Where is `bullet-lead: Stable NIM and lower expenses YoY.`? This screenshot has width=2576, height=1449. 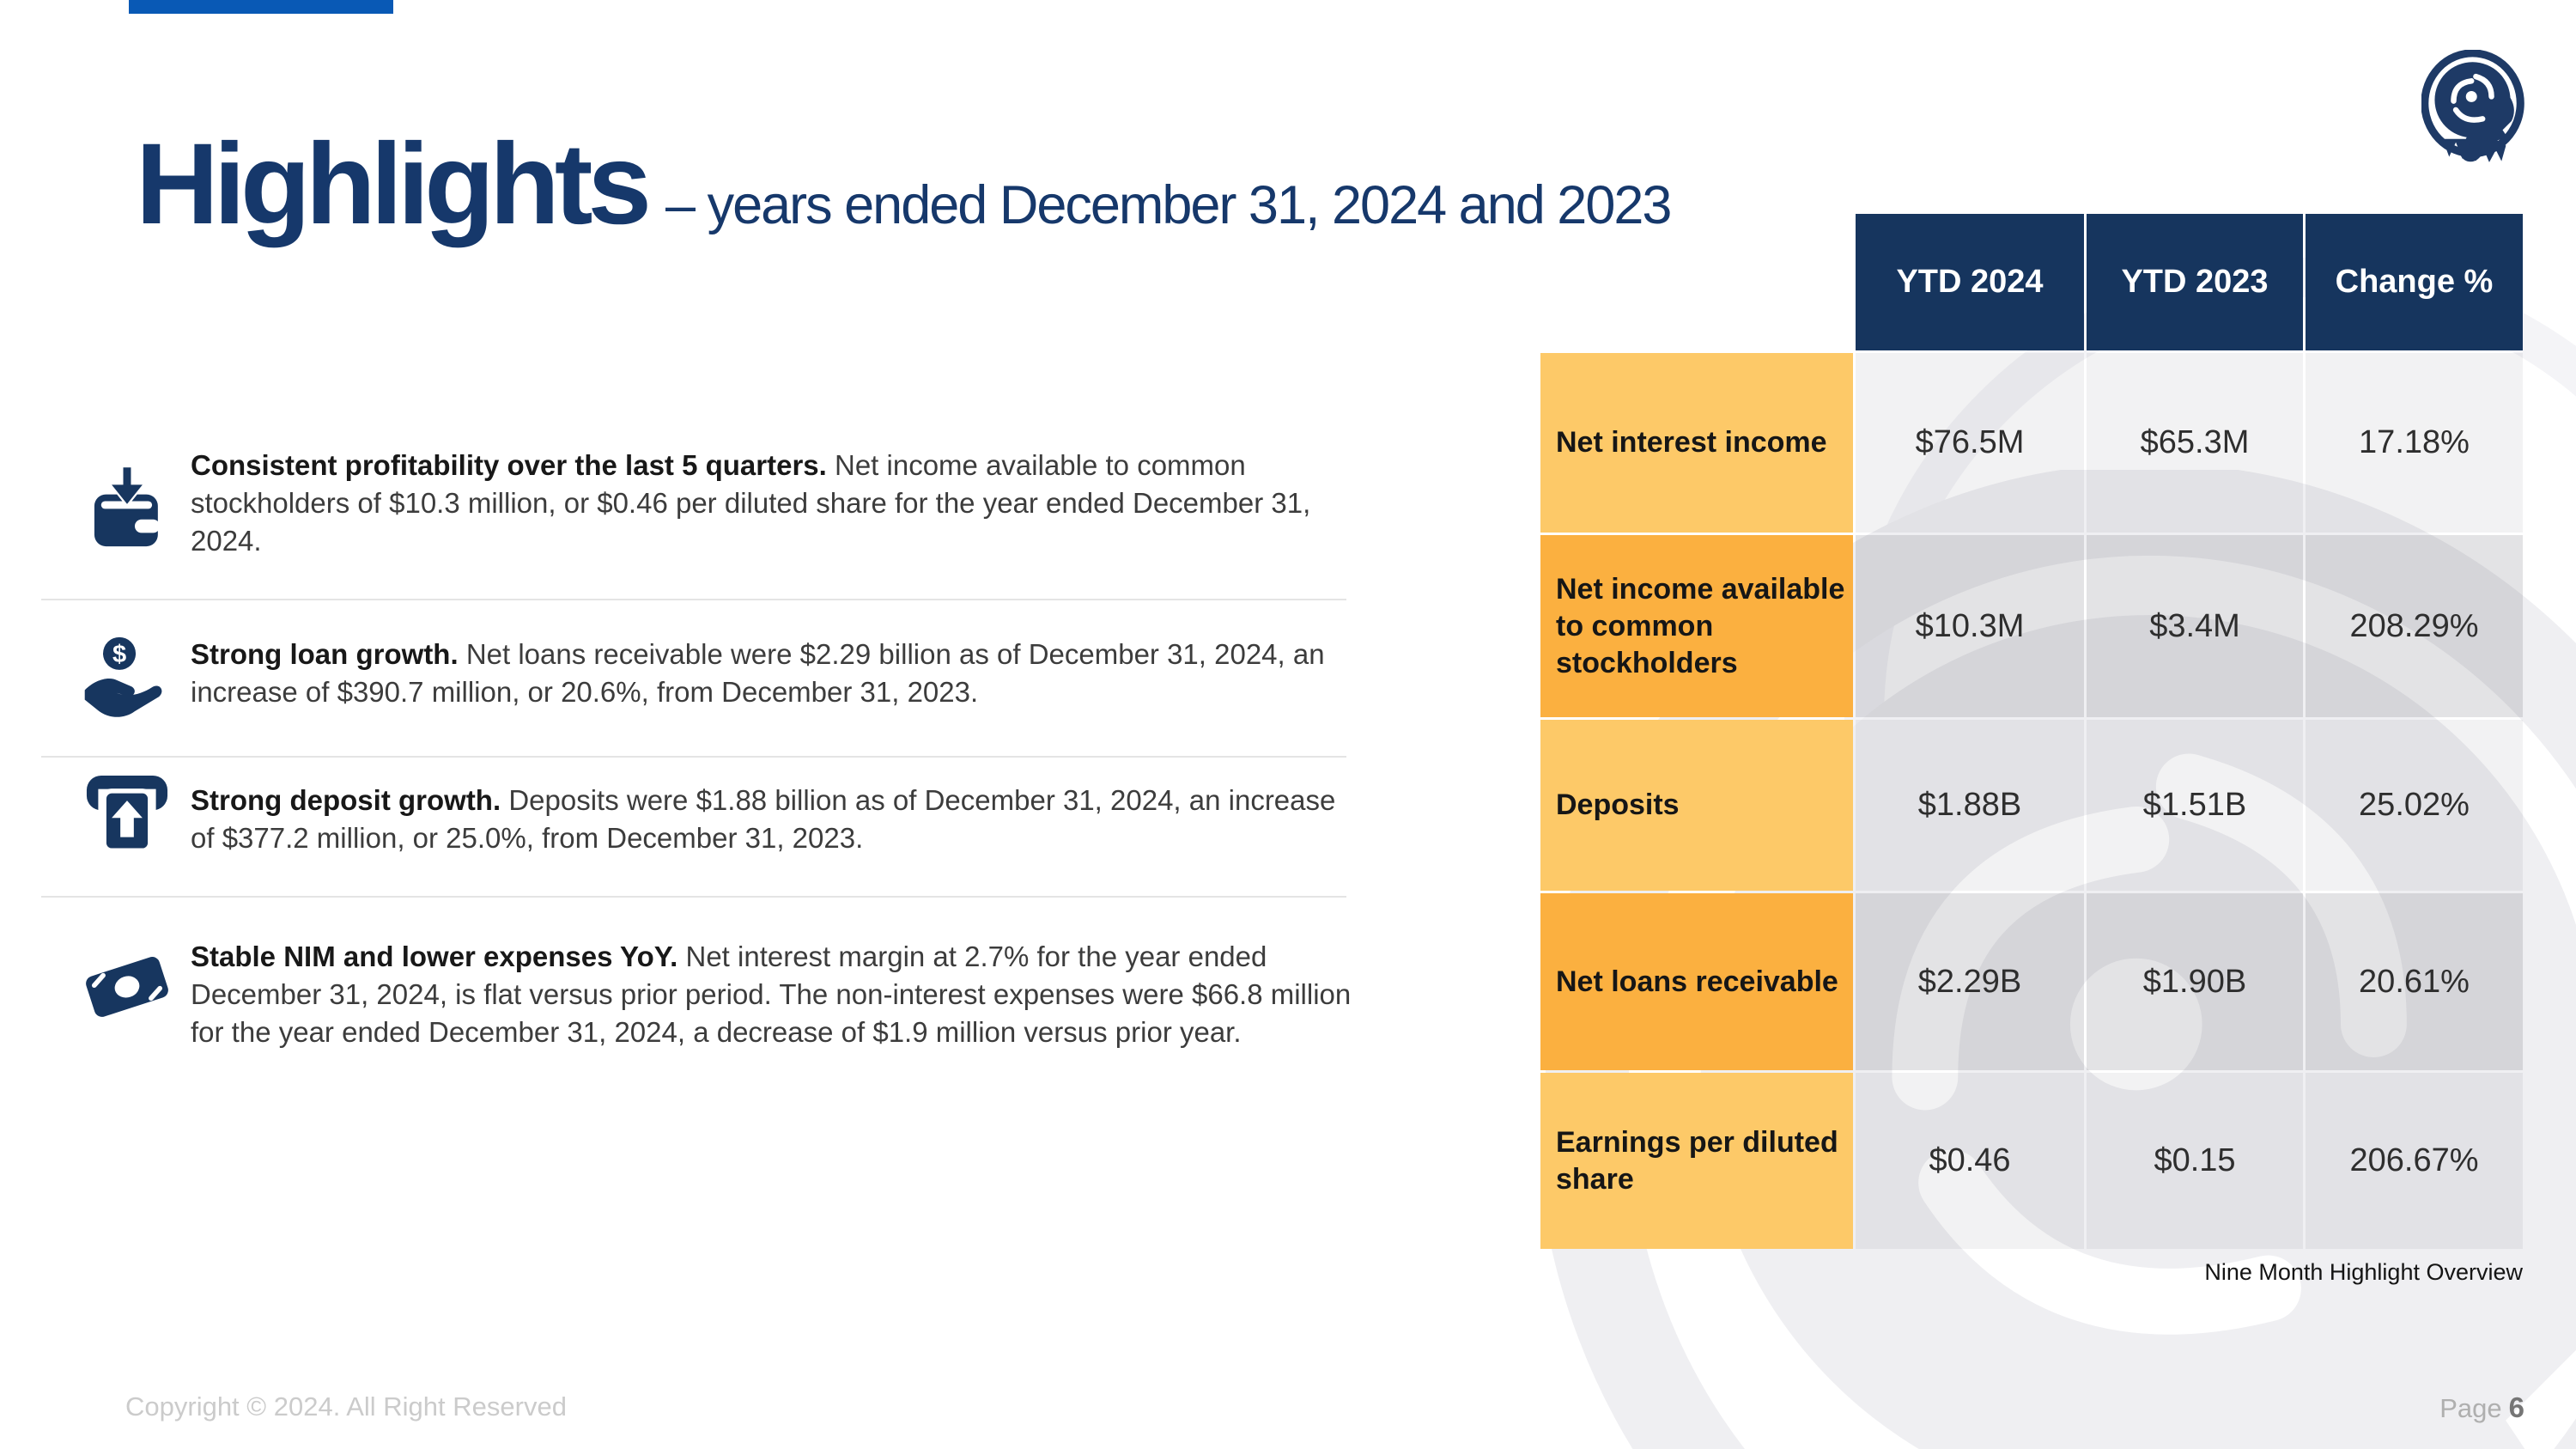
bullet-lead: Stable NIM and lower expenses YoY. is located at coordinates (434, 956).